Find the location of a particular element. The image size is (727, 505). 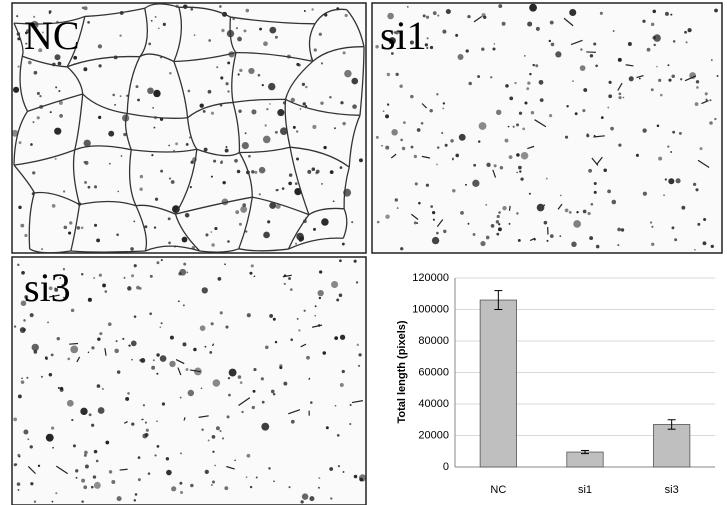

y-tick-label: 0 is located at coordinates (446, 467).